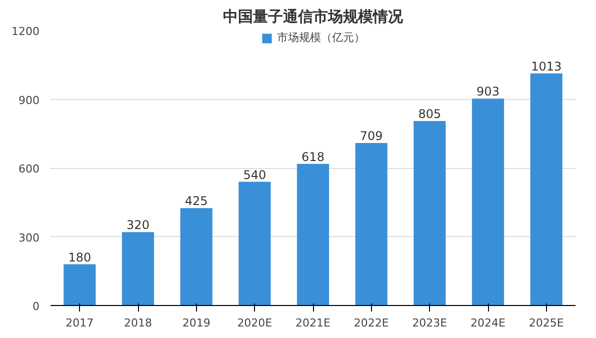 The image size is (596, 338). I want to click on y-tick-label: 900, so click(29, 100).